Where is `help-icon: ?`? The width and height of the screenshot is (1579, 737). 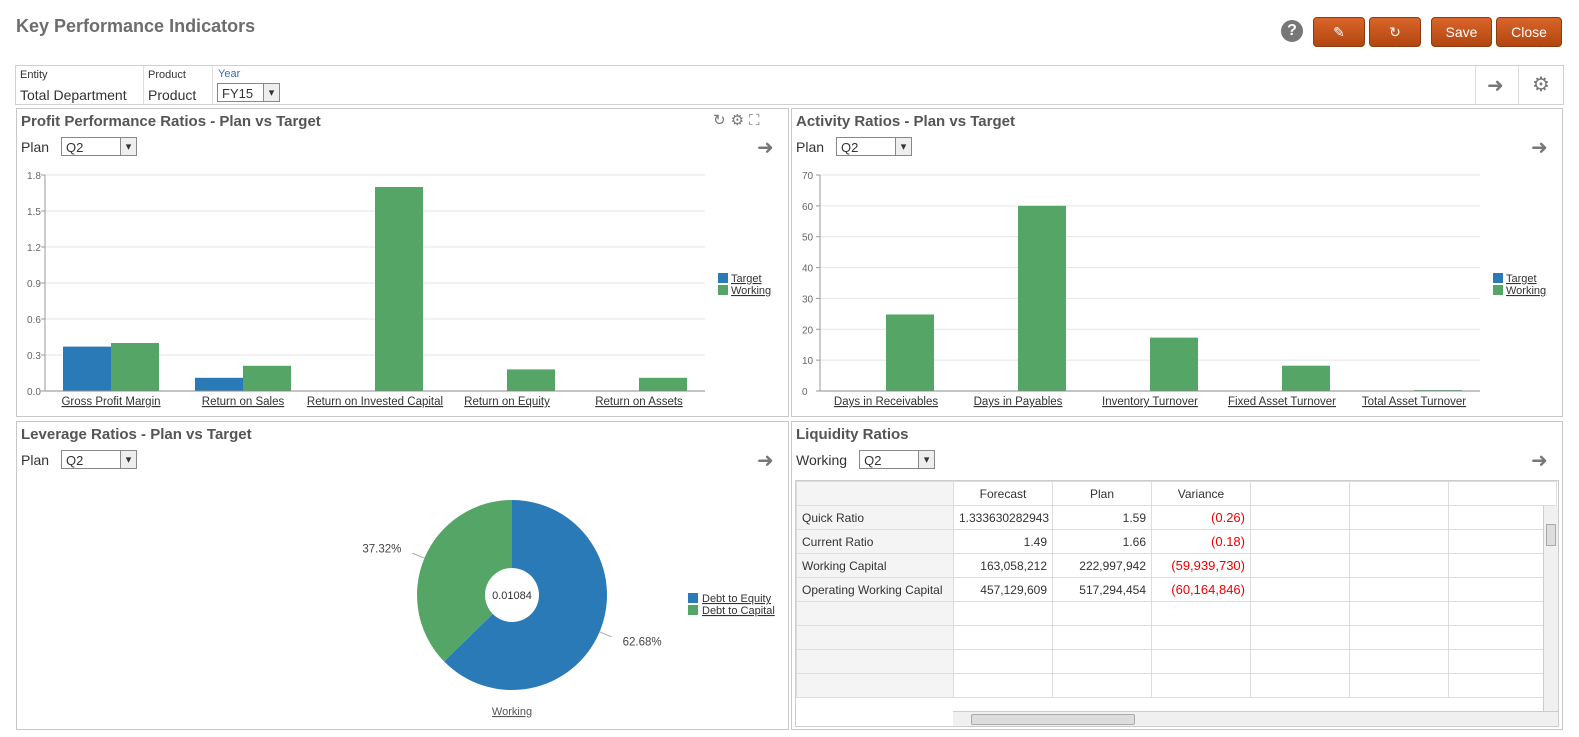
help-icon: ? is located at coordinates (1292, 31).